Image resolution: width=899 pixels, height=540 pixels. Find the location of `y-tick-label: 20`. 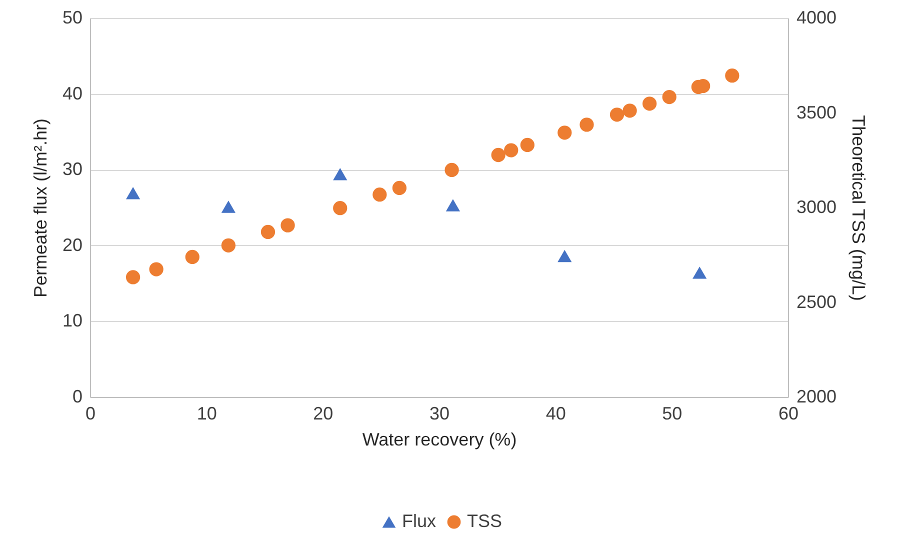

y-tick-label: 20 is located at coordinates (72, 244).